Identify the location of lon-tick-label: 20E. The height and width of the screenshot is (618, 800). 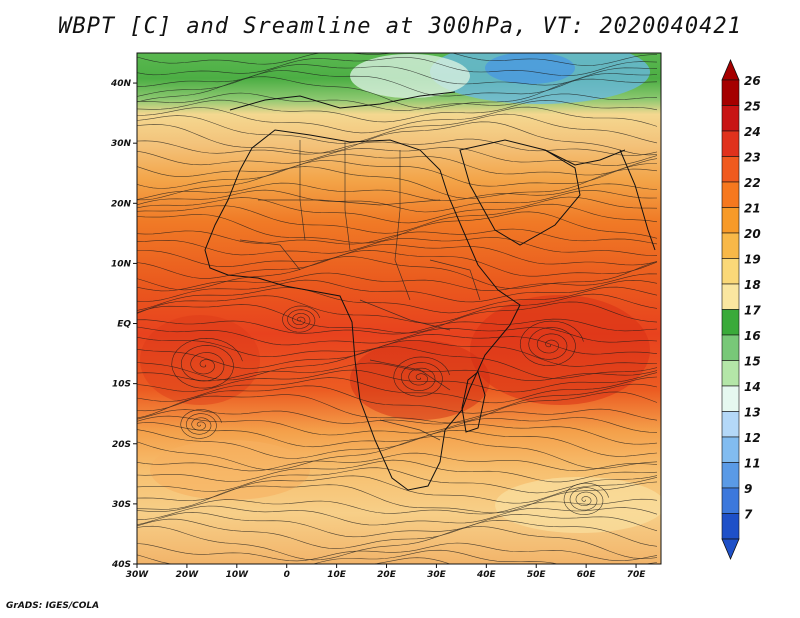
(387, 575).